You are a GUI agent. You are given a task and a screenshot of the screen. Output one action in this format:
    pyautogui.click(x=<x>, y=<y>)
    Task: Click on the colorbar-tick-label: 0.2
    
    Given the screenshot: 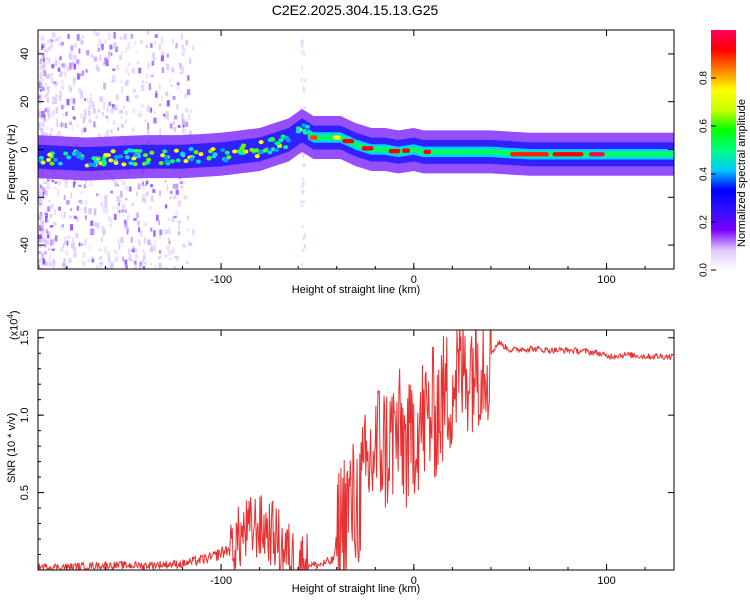 What is the action you would take?
    pyautogui.click(x=704, y=222)
    